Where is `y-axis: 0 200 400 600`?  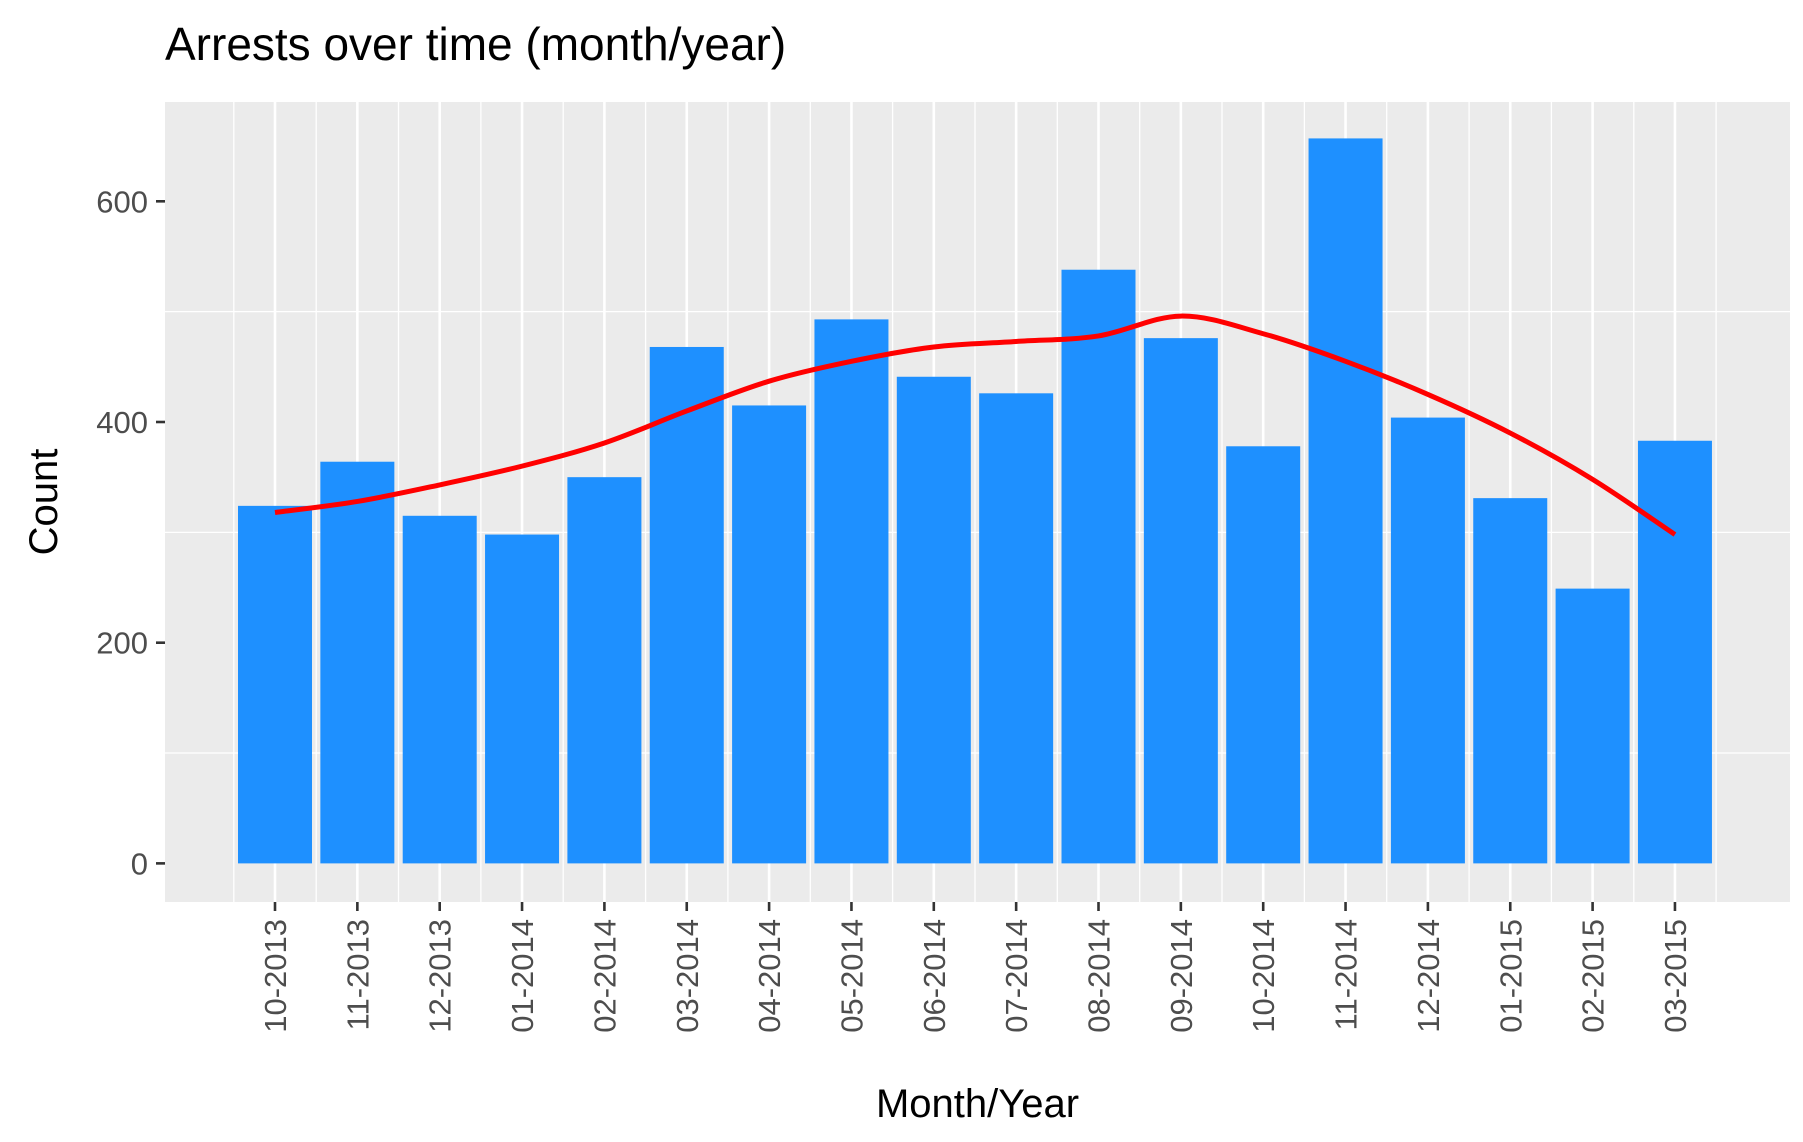
y-axis: 0 200 400 600 is located at coordinates (130, 532).